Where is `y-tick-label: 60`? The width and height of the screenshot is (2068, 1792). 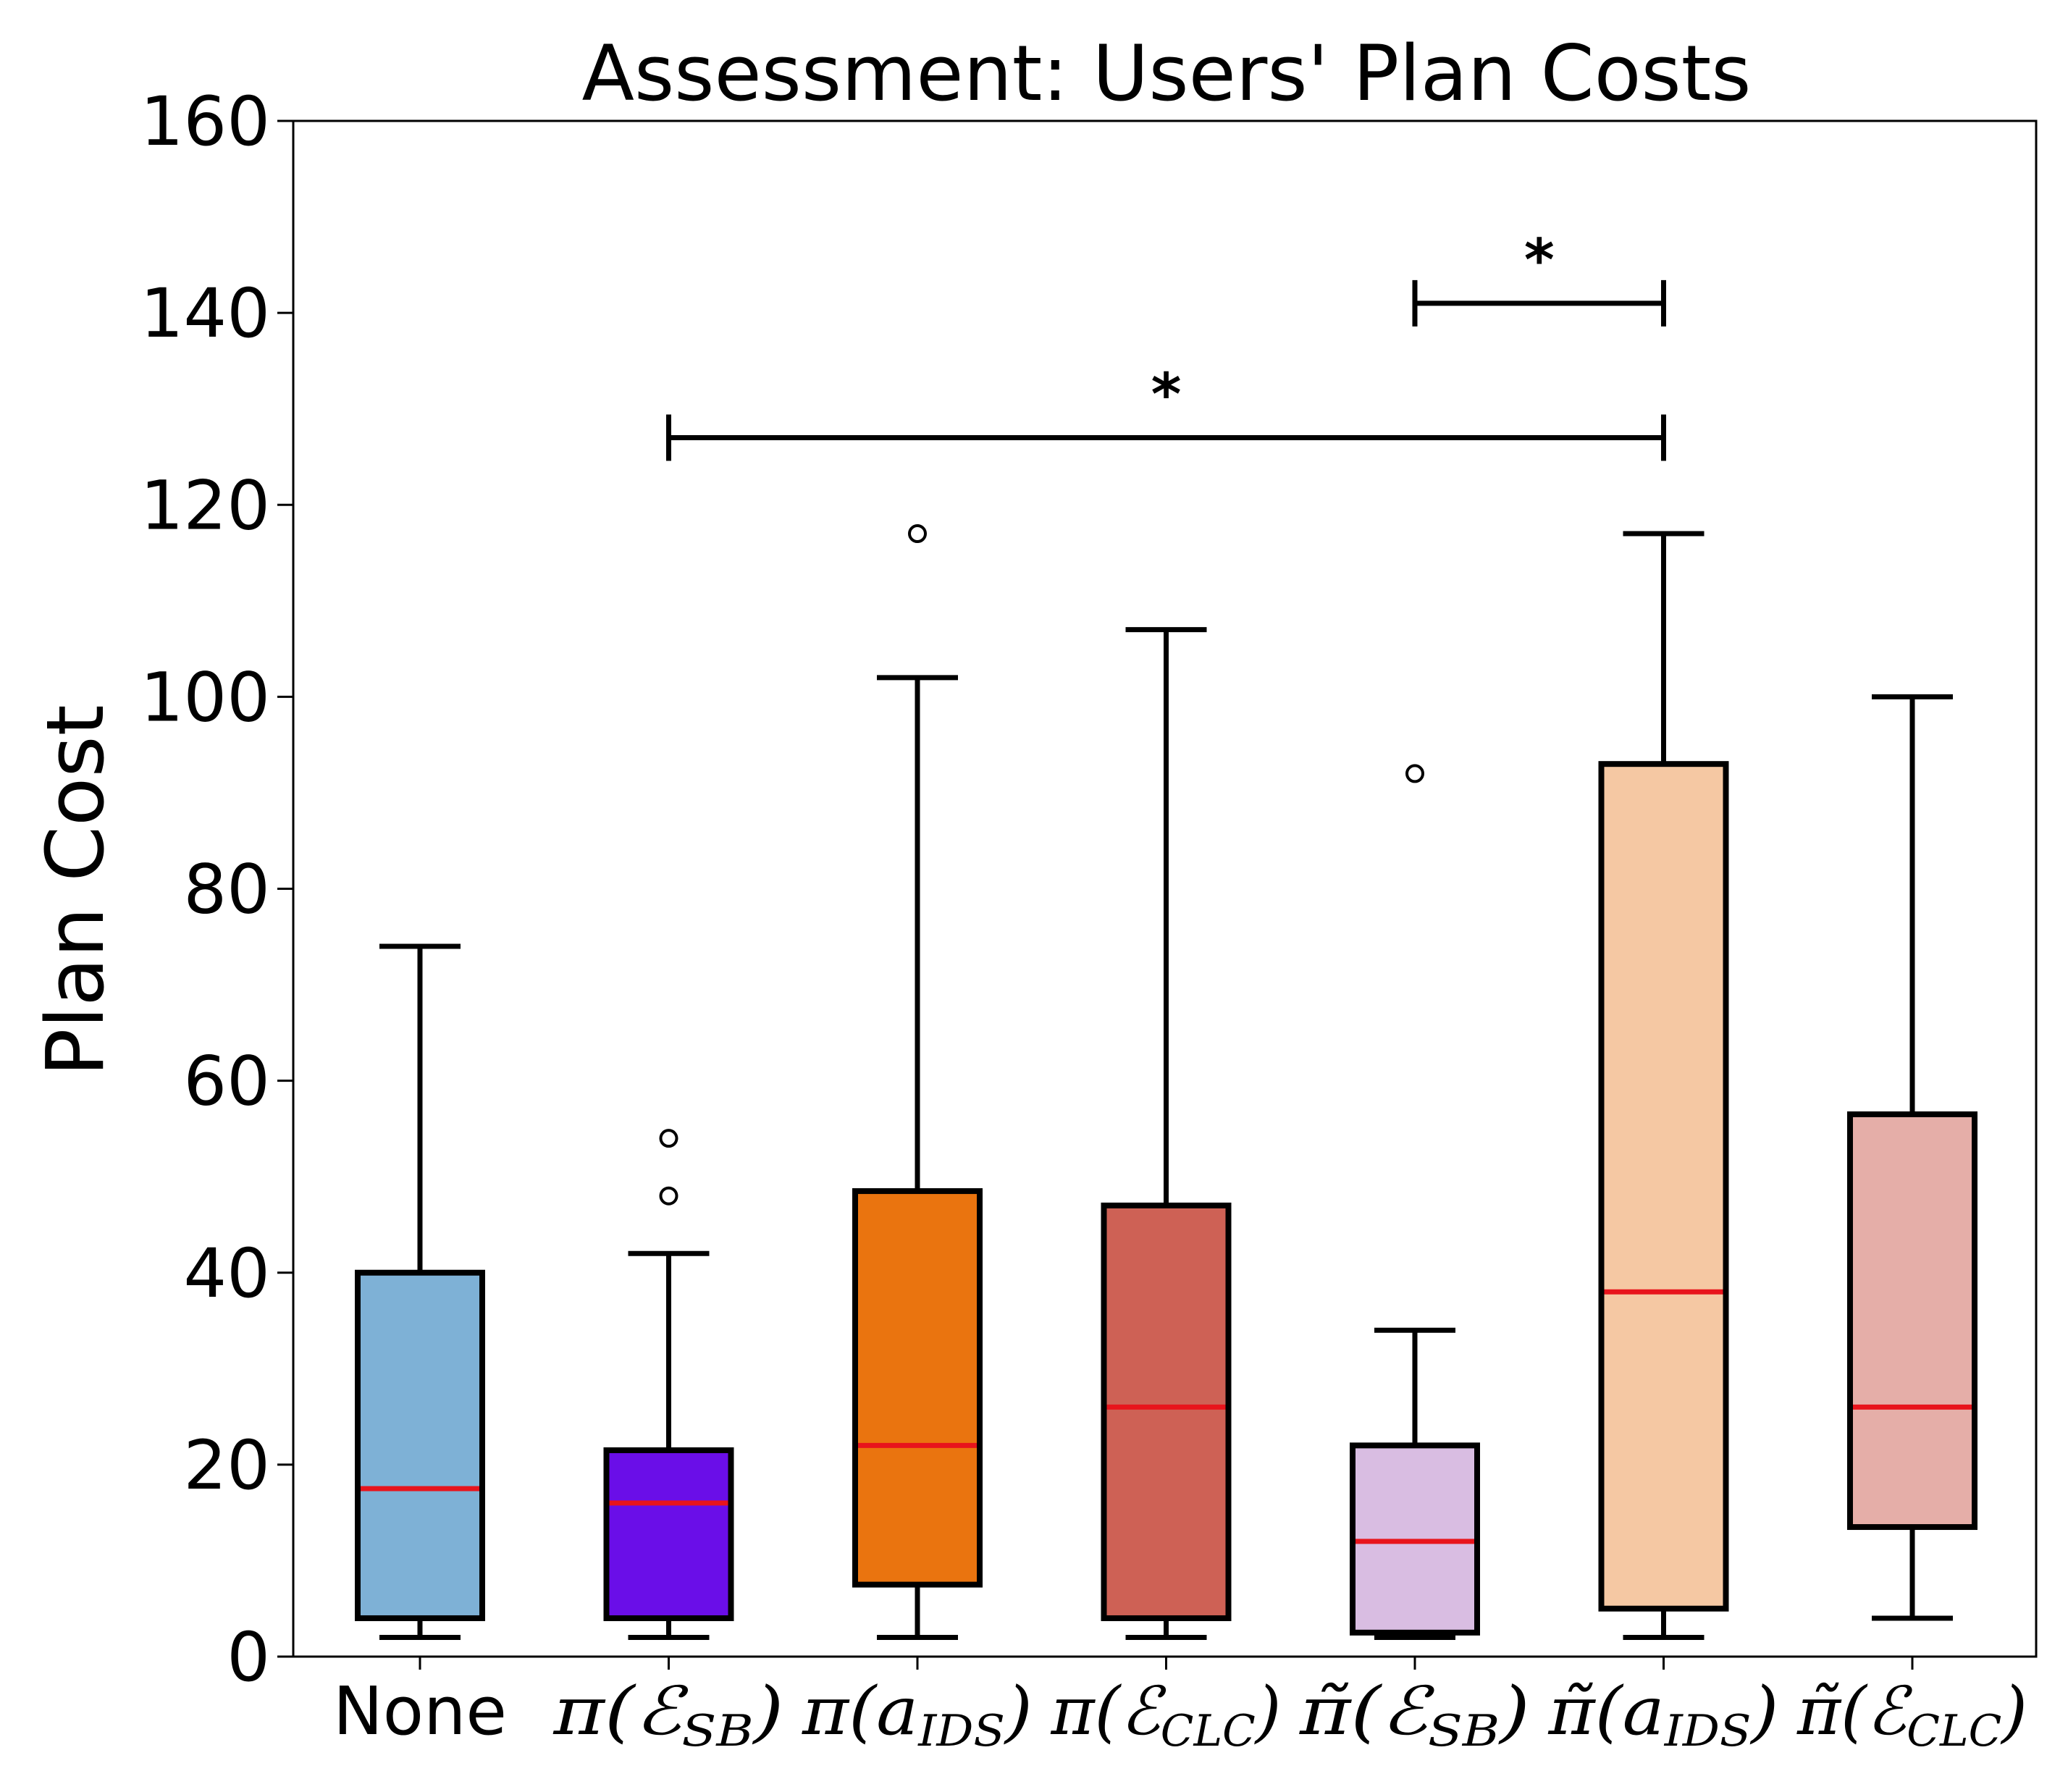 y-tick-label: 60 is located at coordinates (226, 1082).